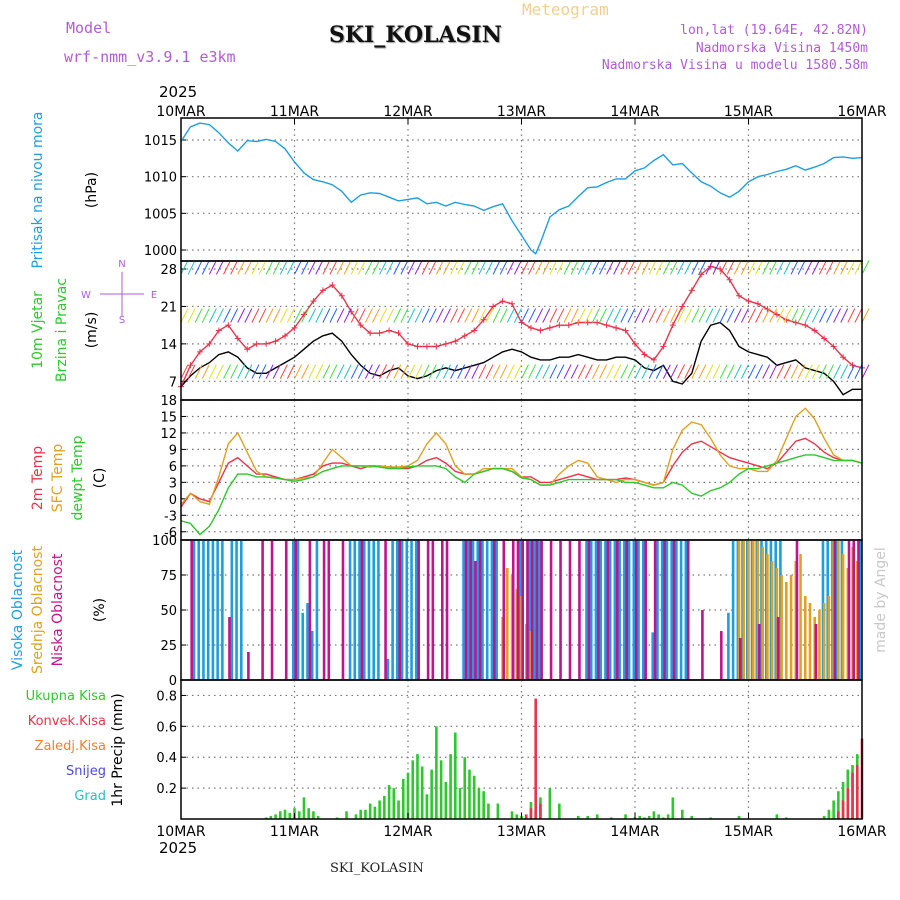 This screenshot has height=900, width=900. What do you see at coordinates (166, 789) in the screenshot?
I see `y-tick-label: 0.2` at bounding box center [166, 789].